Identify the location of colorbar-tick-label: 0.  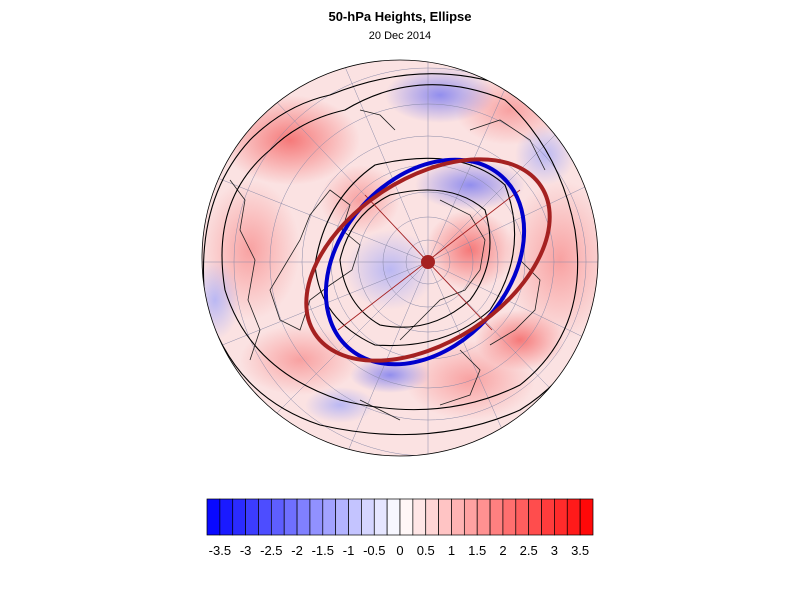
(399, 550).